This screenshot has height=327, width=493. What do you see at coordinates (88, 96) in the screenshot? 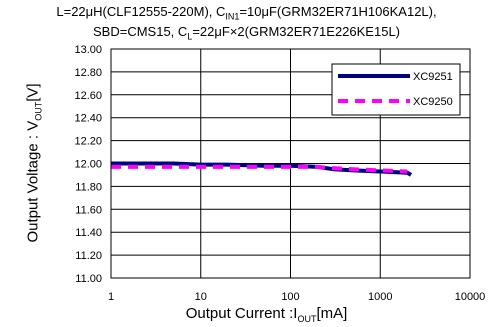
I see `y-tick-label: 12.60` at bounding box center [88, 96].